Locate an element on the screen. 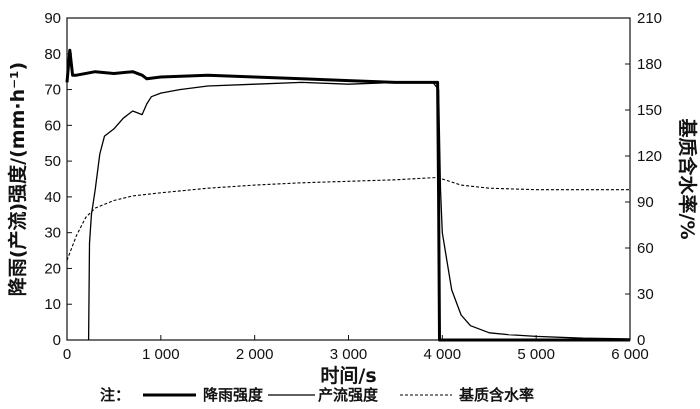  y-tick-label: 30 is located at coordinates (52, 233).